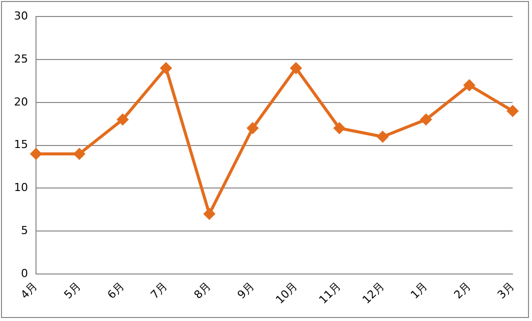  Describe the element at coordinates (505, 291) in the screenshot. I see `x-tick-label: 3月` at that location.